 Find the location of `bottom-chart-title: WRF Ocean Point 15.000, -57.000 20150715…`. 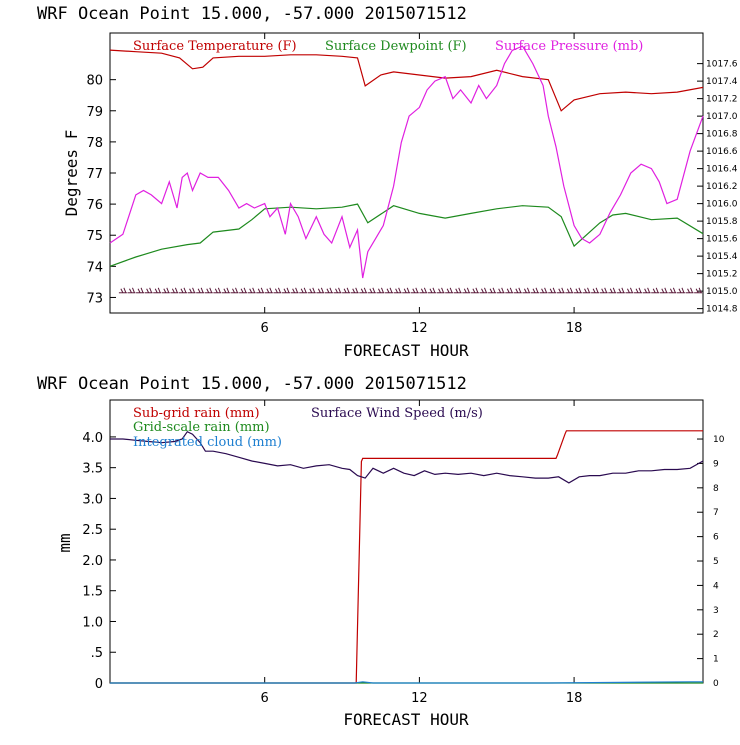

bottom-chart-title: WRF Ocean Point 15.000, -57.000 20150715… is located at coordinates (252, 384).